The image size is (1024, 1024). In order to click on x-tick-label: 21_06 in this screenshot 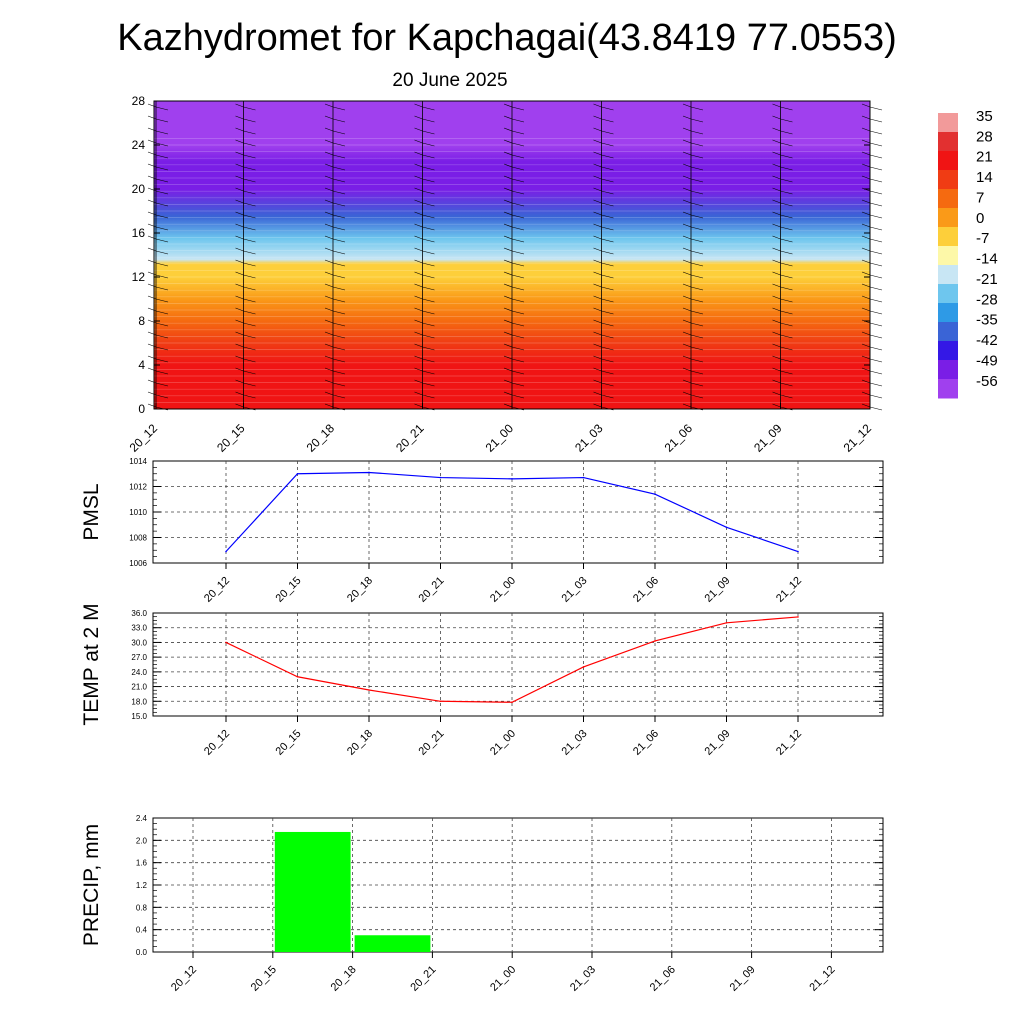, I will do `click(679, 438)`.